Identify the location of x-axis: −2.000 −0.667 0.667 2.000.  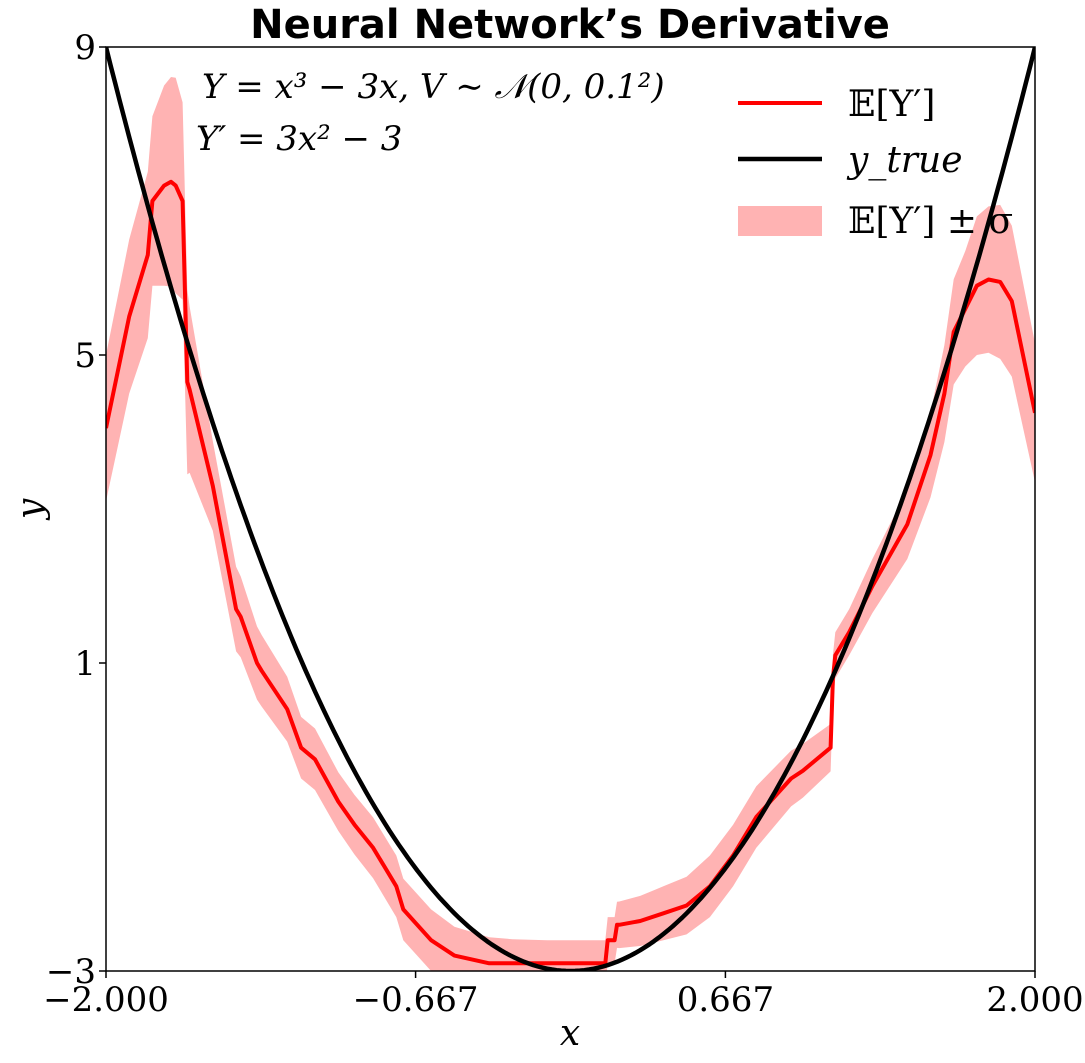
(563, 995).